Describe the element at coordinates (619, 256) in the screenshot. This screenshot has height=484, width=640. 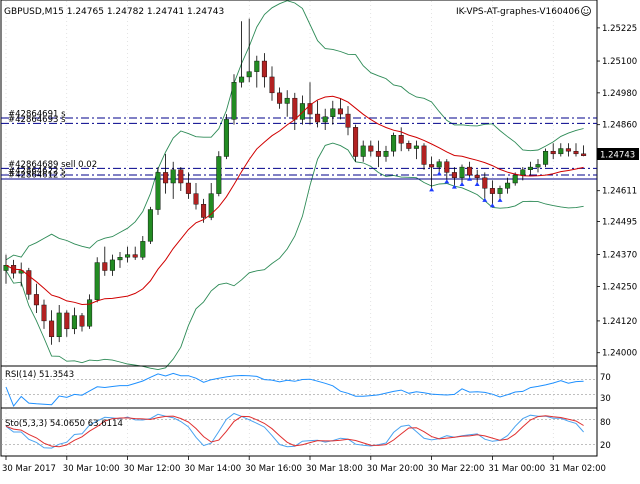
I see `price-scale-label: 1.24370` at that location.